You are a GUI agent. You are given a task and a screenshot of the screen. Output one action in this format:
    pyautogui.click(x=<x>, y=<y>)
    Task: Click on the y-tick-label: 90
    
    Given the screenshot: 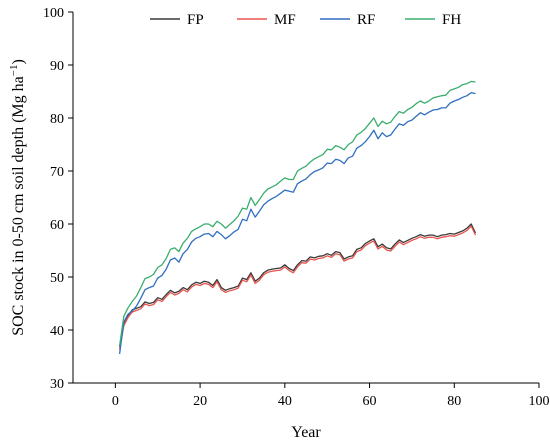 What is the action you would take?
    pyautogui.click(x=57, y=66)
    